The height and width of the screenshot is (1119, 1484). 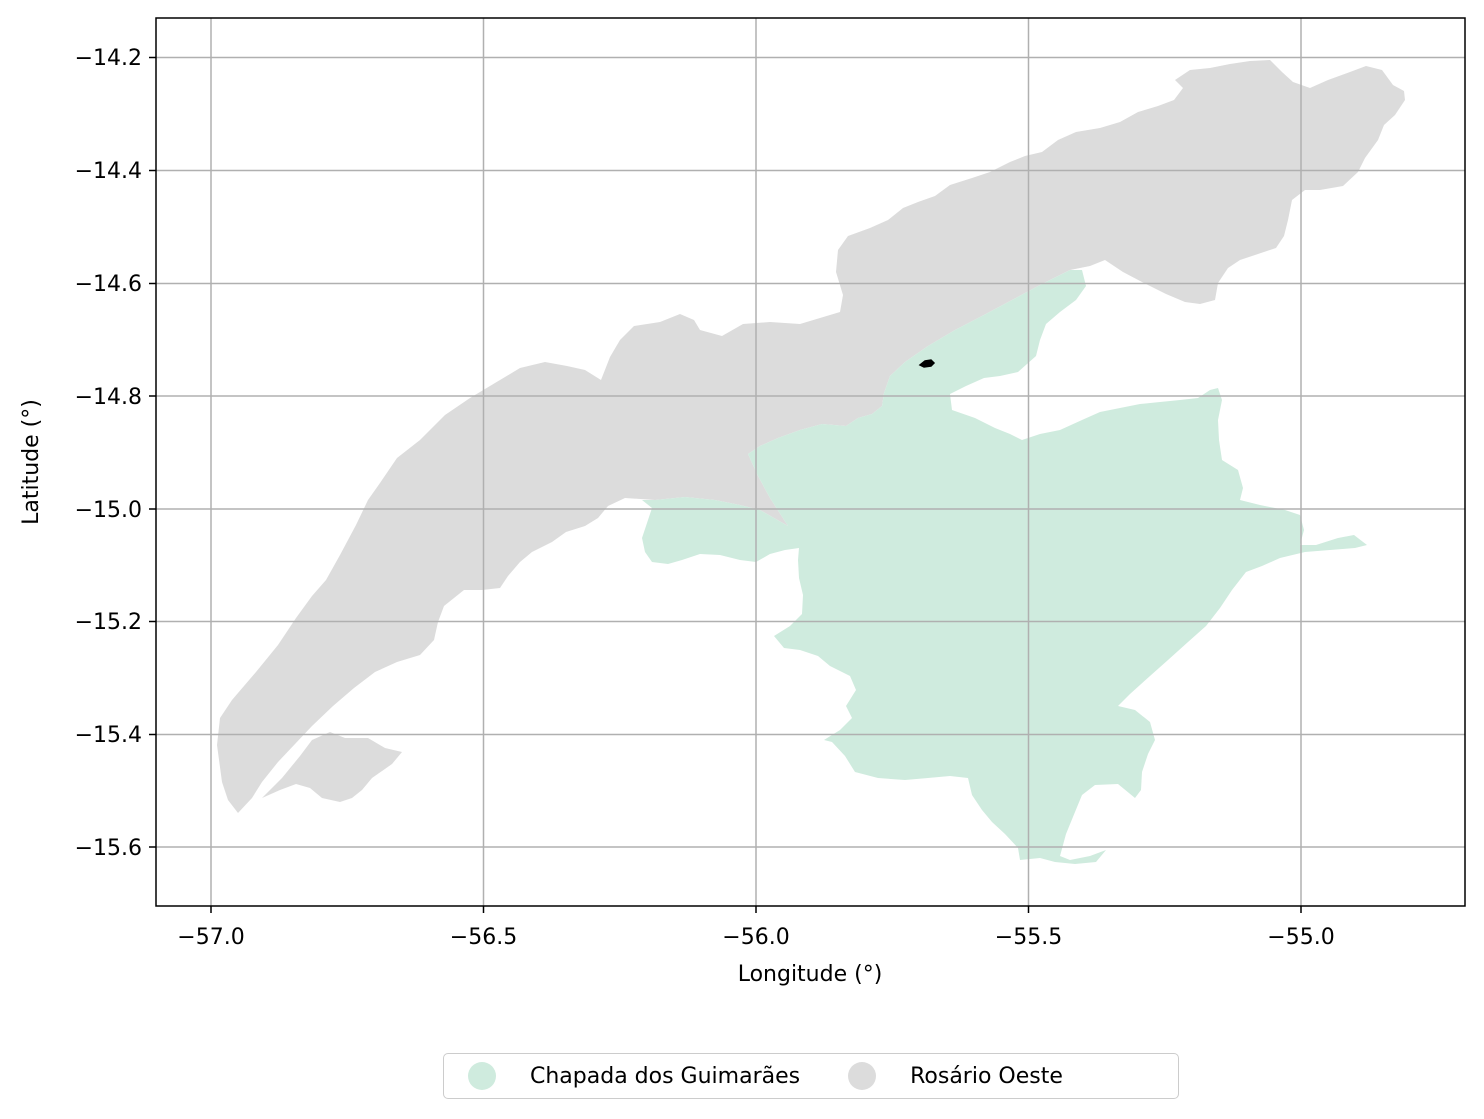 I want to click on legend-item-rosario: Rosário Oeste, so click(x=955, y=1076).